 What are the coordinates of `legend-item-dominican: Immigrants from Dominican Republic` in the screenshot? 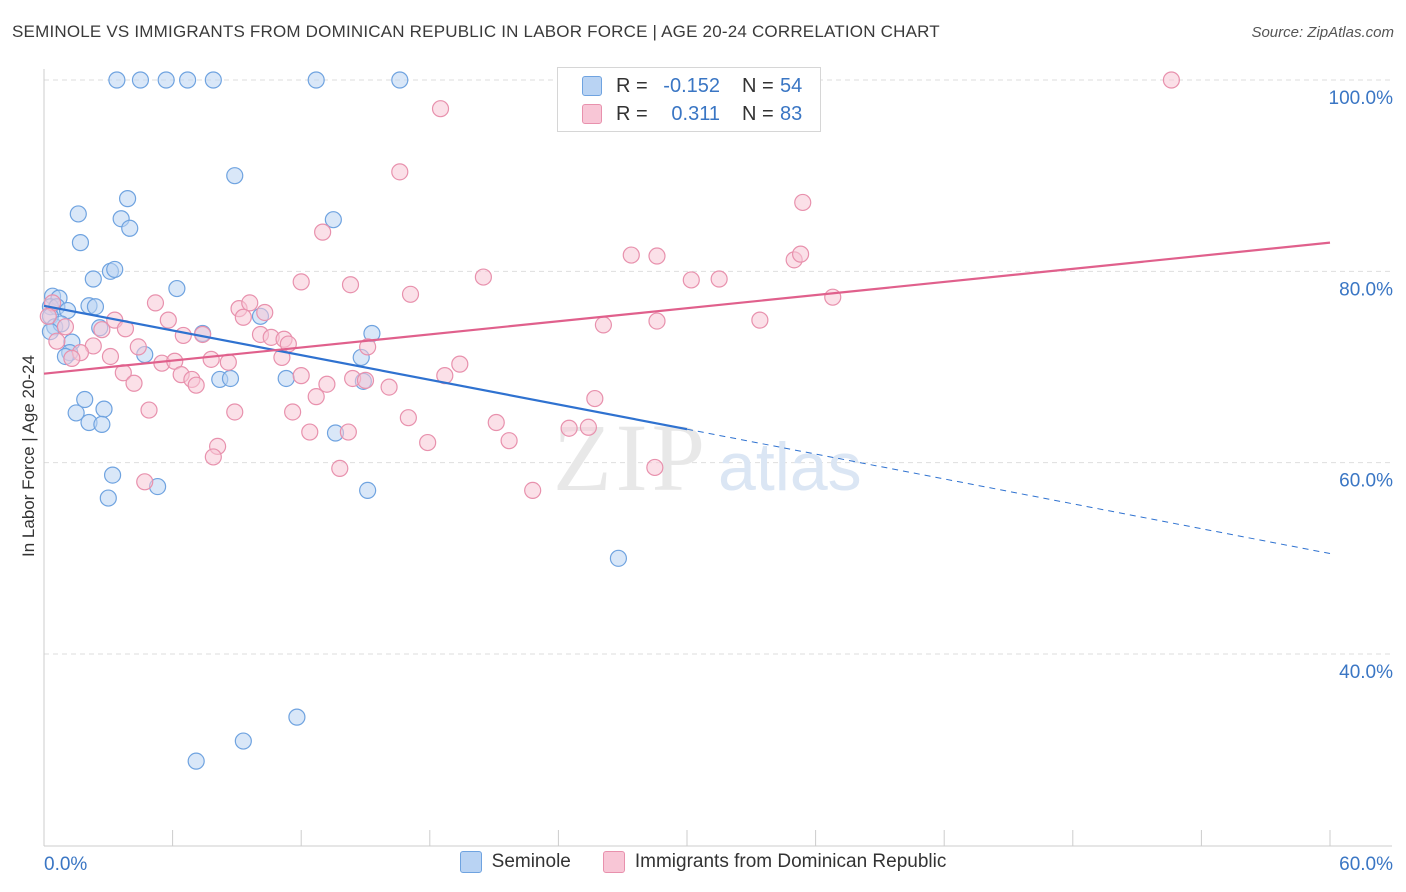 It's located at (774, 862).